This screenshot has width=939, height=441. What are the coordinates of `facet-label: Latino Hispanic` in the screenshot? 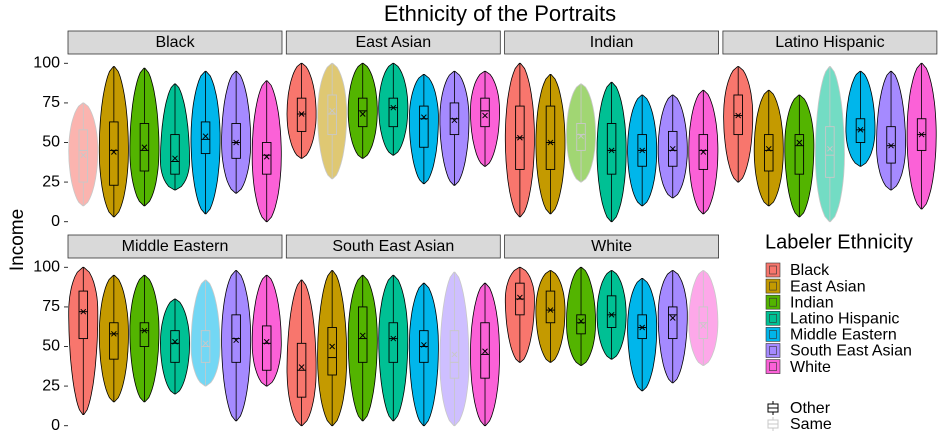 It's located at (829, 42).